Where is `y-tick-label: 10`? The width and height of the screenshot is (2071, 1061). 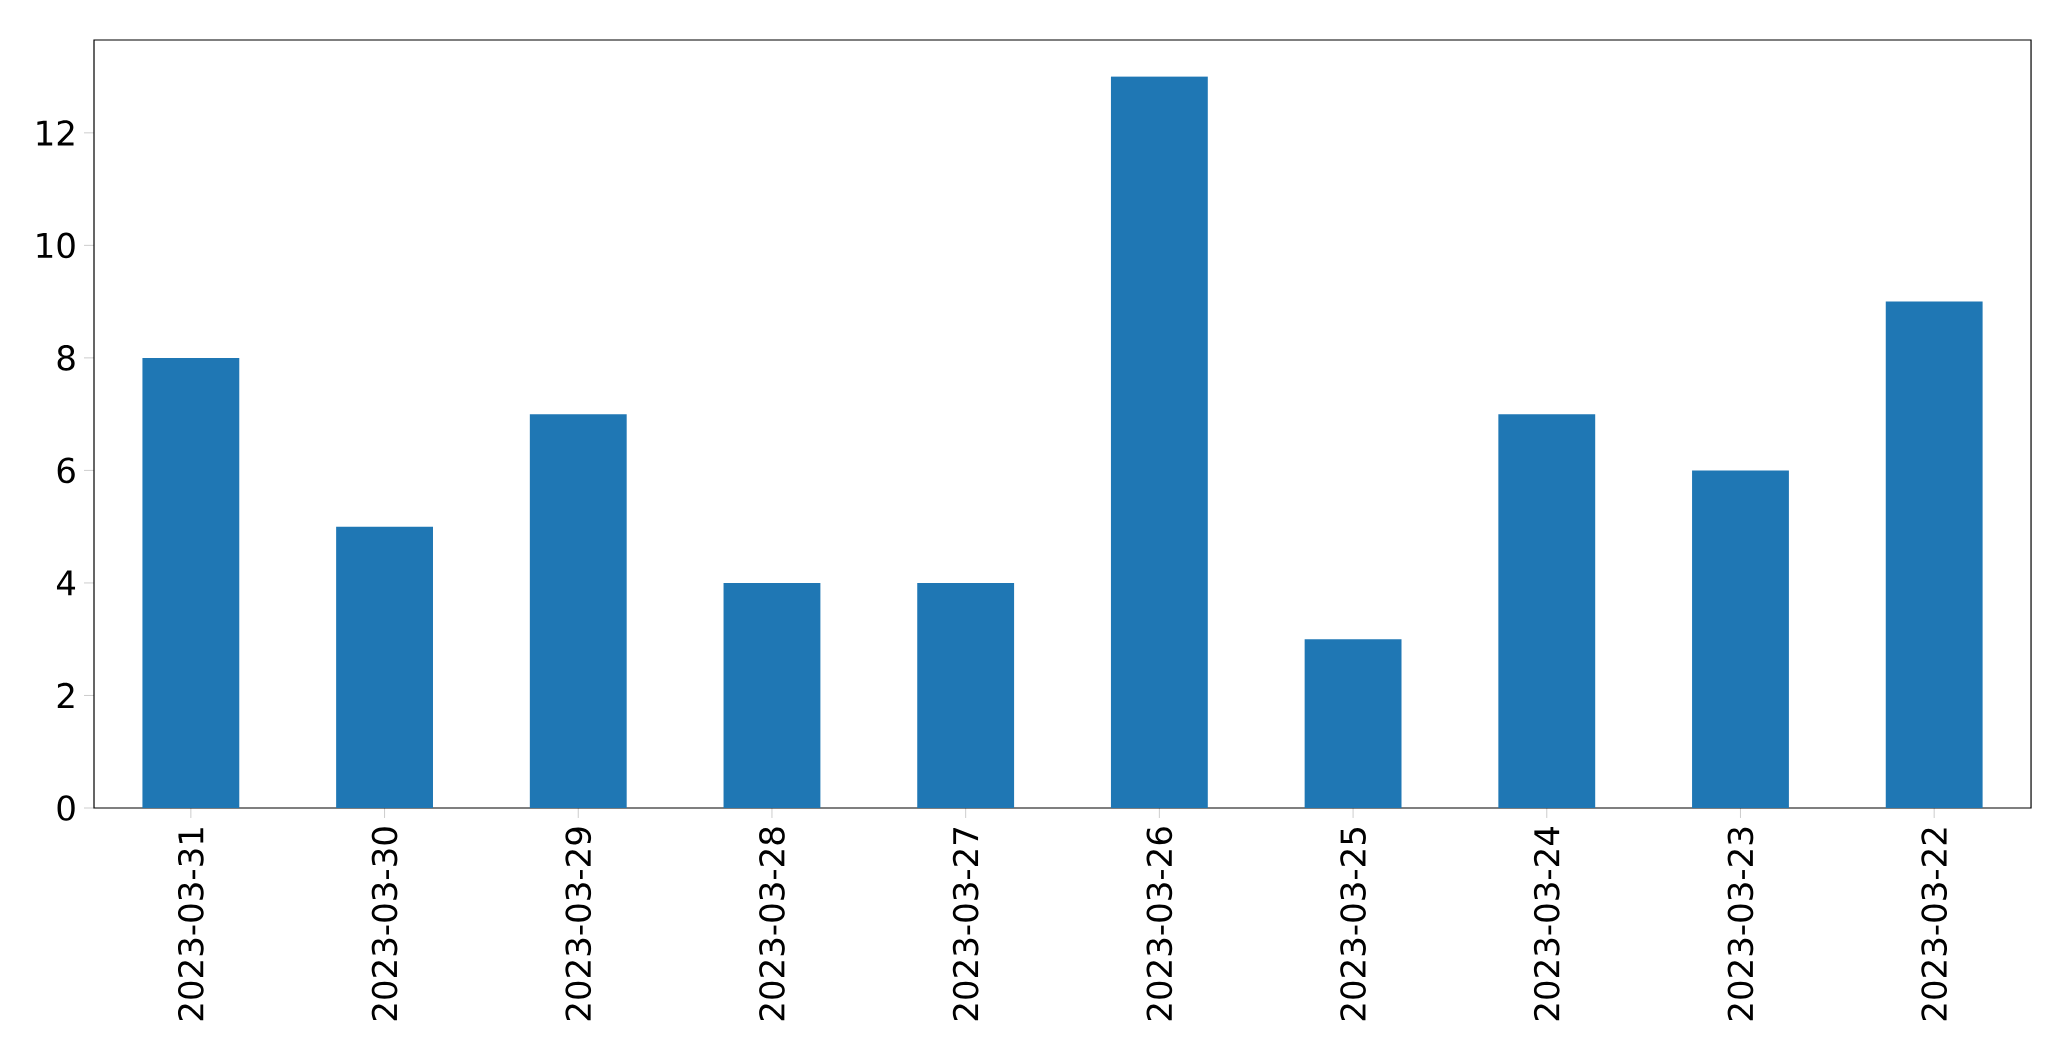
y-tick-label: 10 is located at coordinates (56, 245).